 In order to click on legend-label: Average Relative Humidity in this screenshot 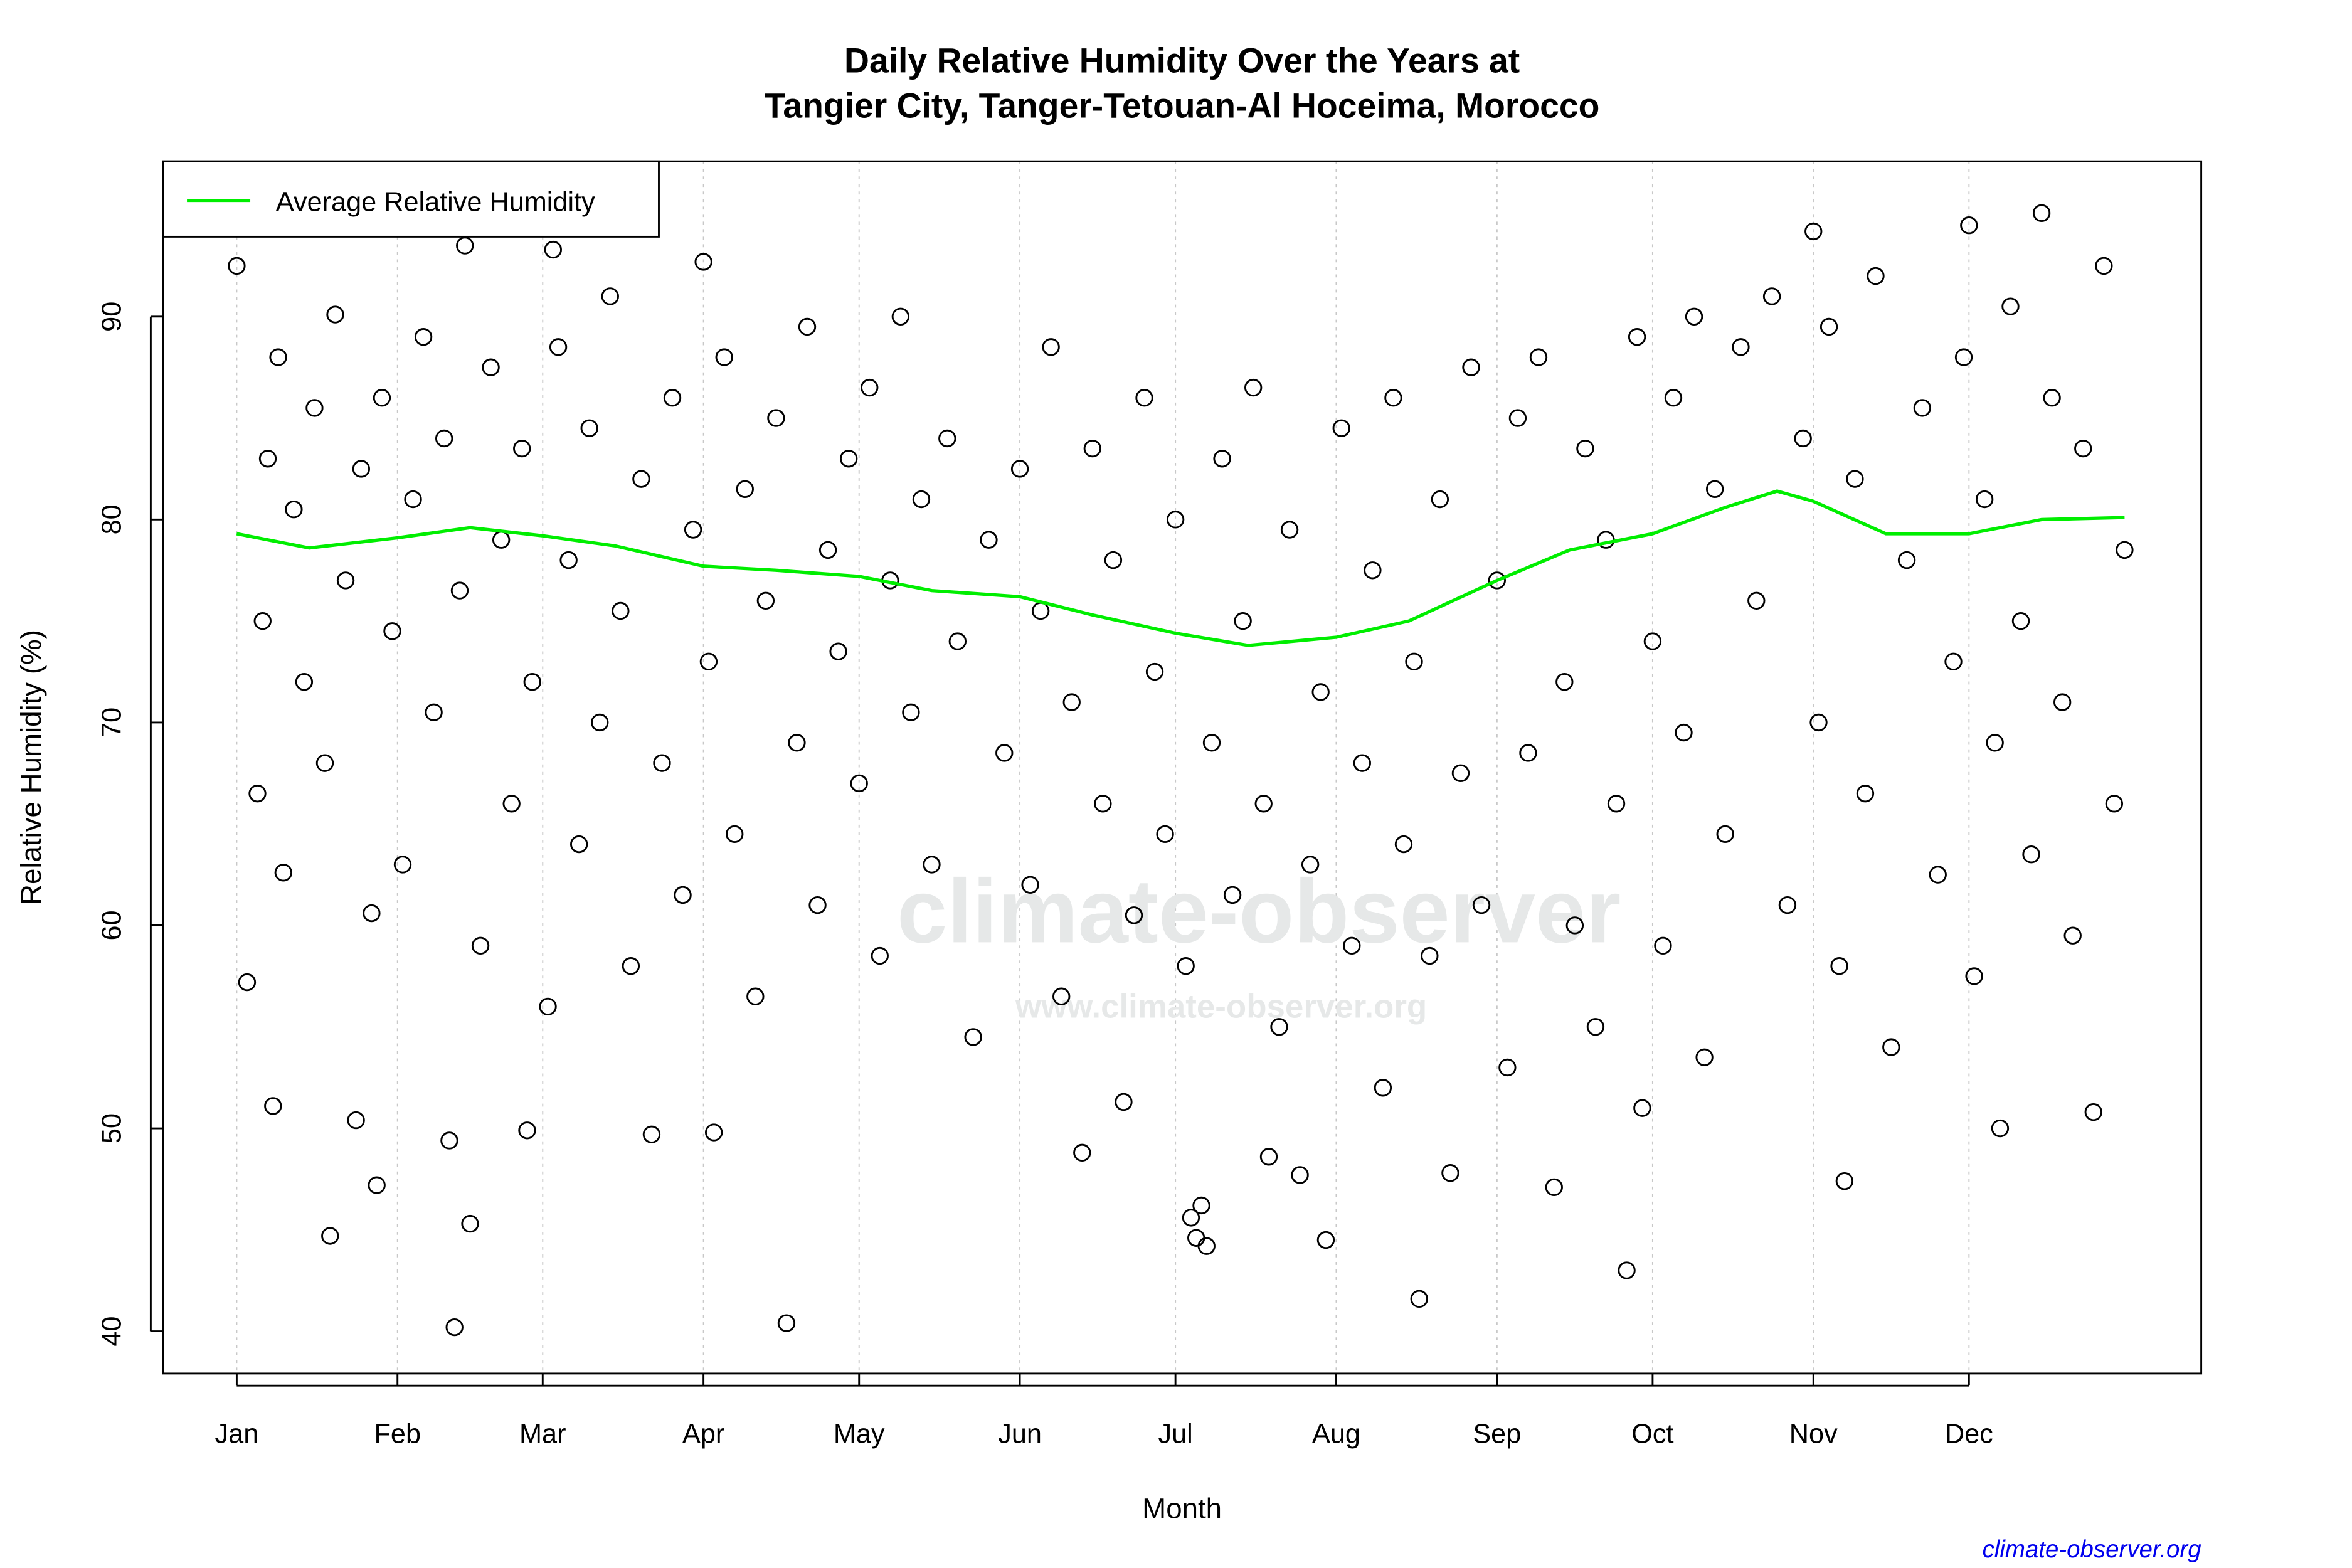, I will do `click(435, 203)`.